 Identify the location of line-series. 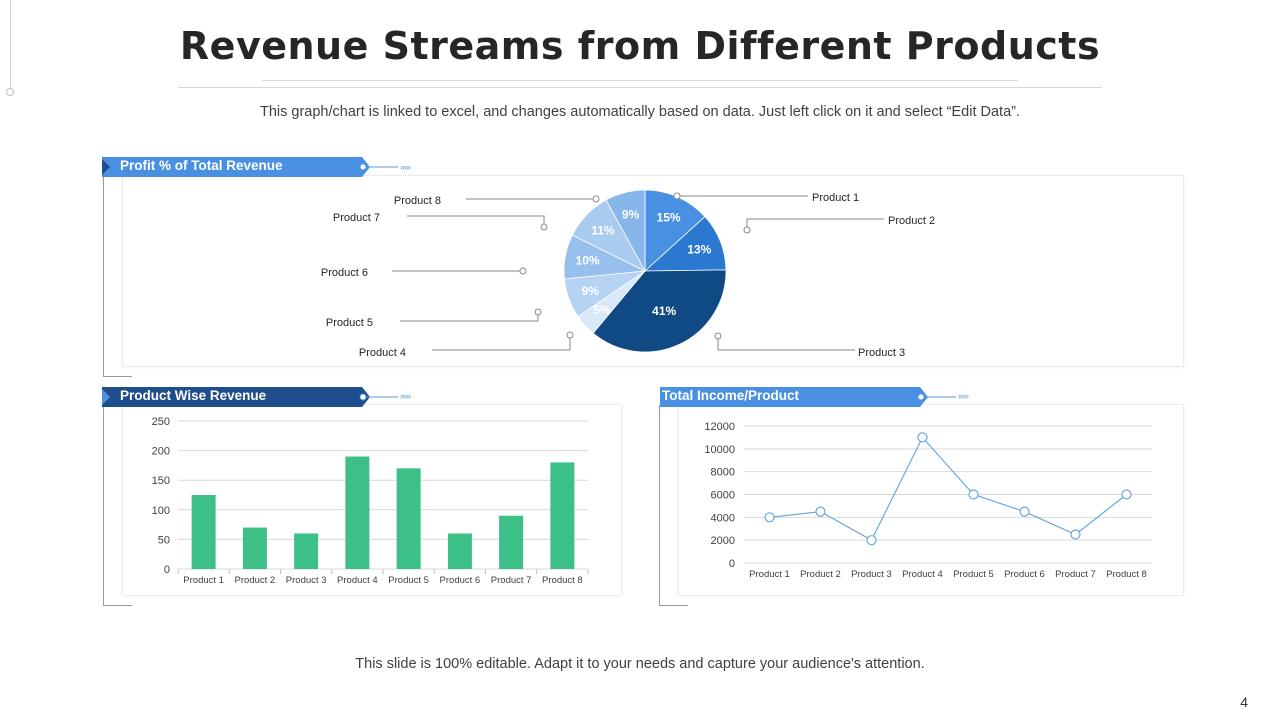
(948, 489).